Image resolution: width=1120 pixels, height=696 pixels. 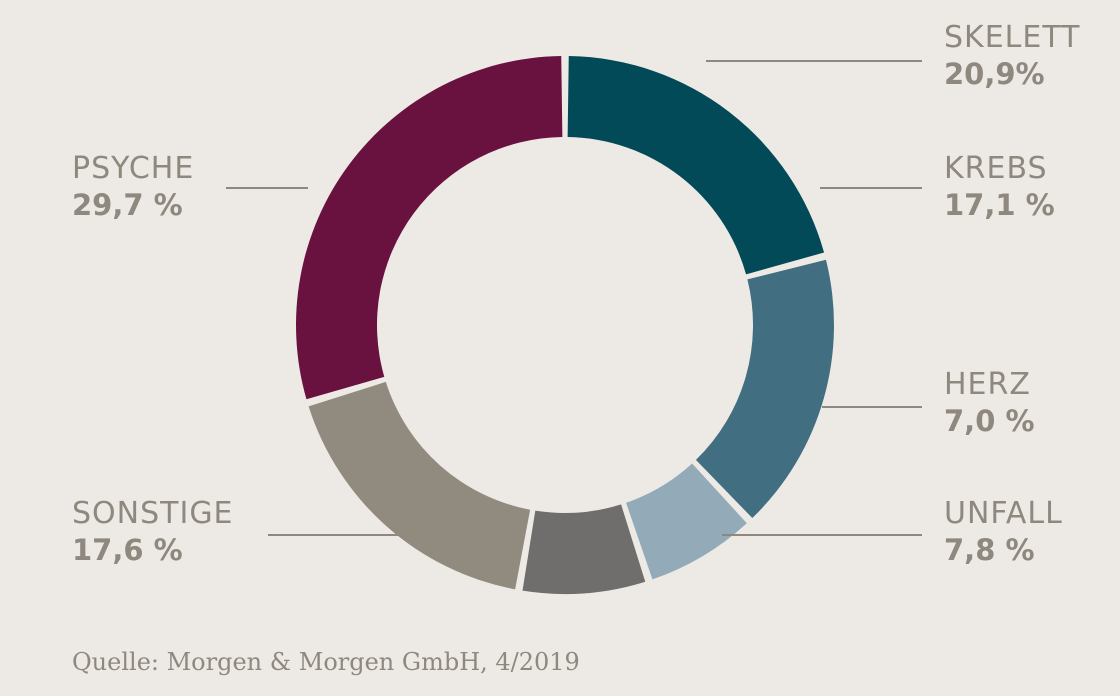 What do you see at coordinates (994, 73) in the screenshot?
I see `slice-value: 20,9%` at bounding box center [994, 73].